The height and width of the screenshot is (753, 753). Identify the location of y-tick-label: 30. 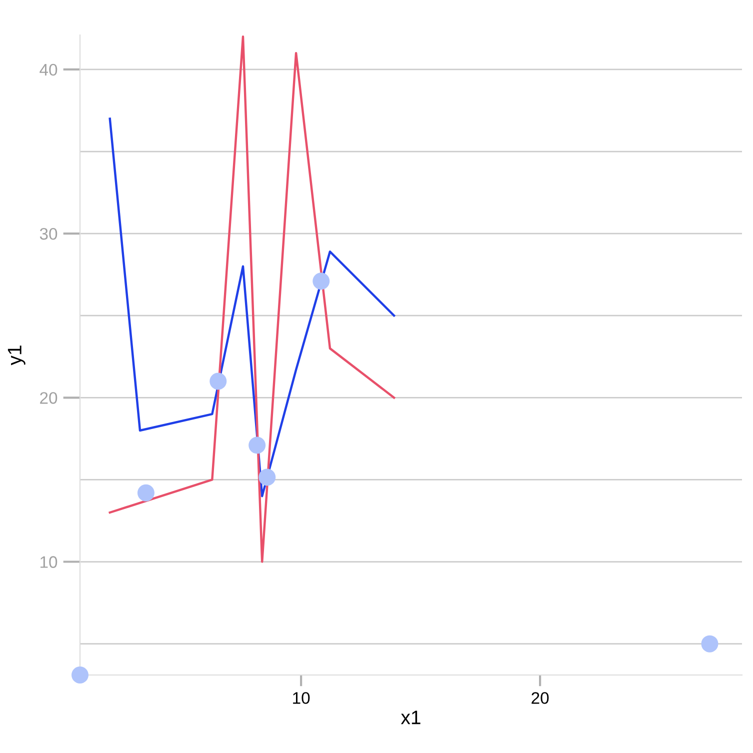
(49, 234).